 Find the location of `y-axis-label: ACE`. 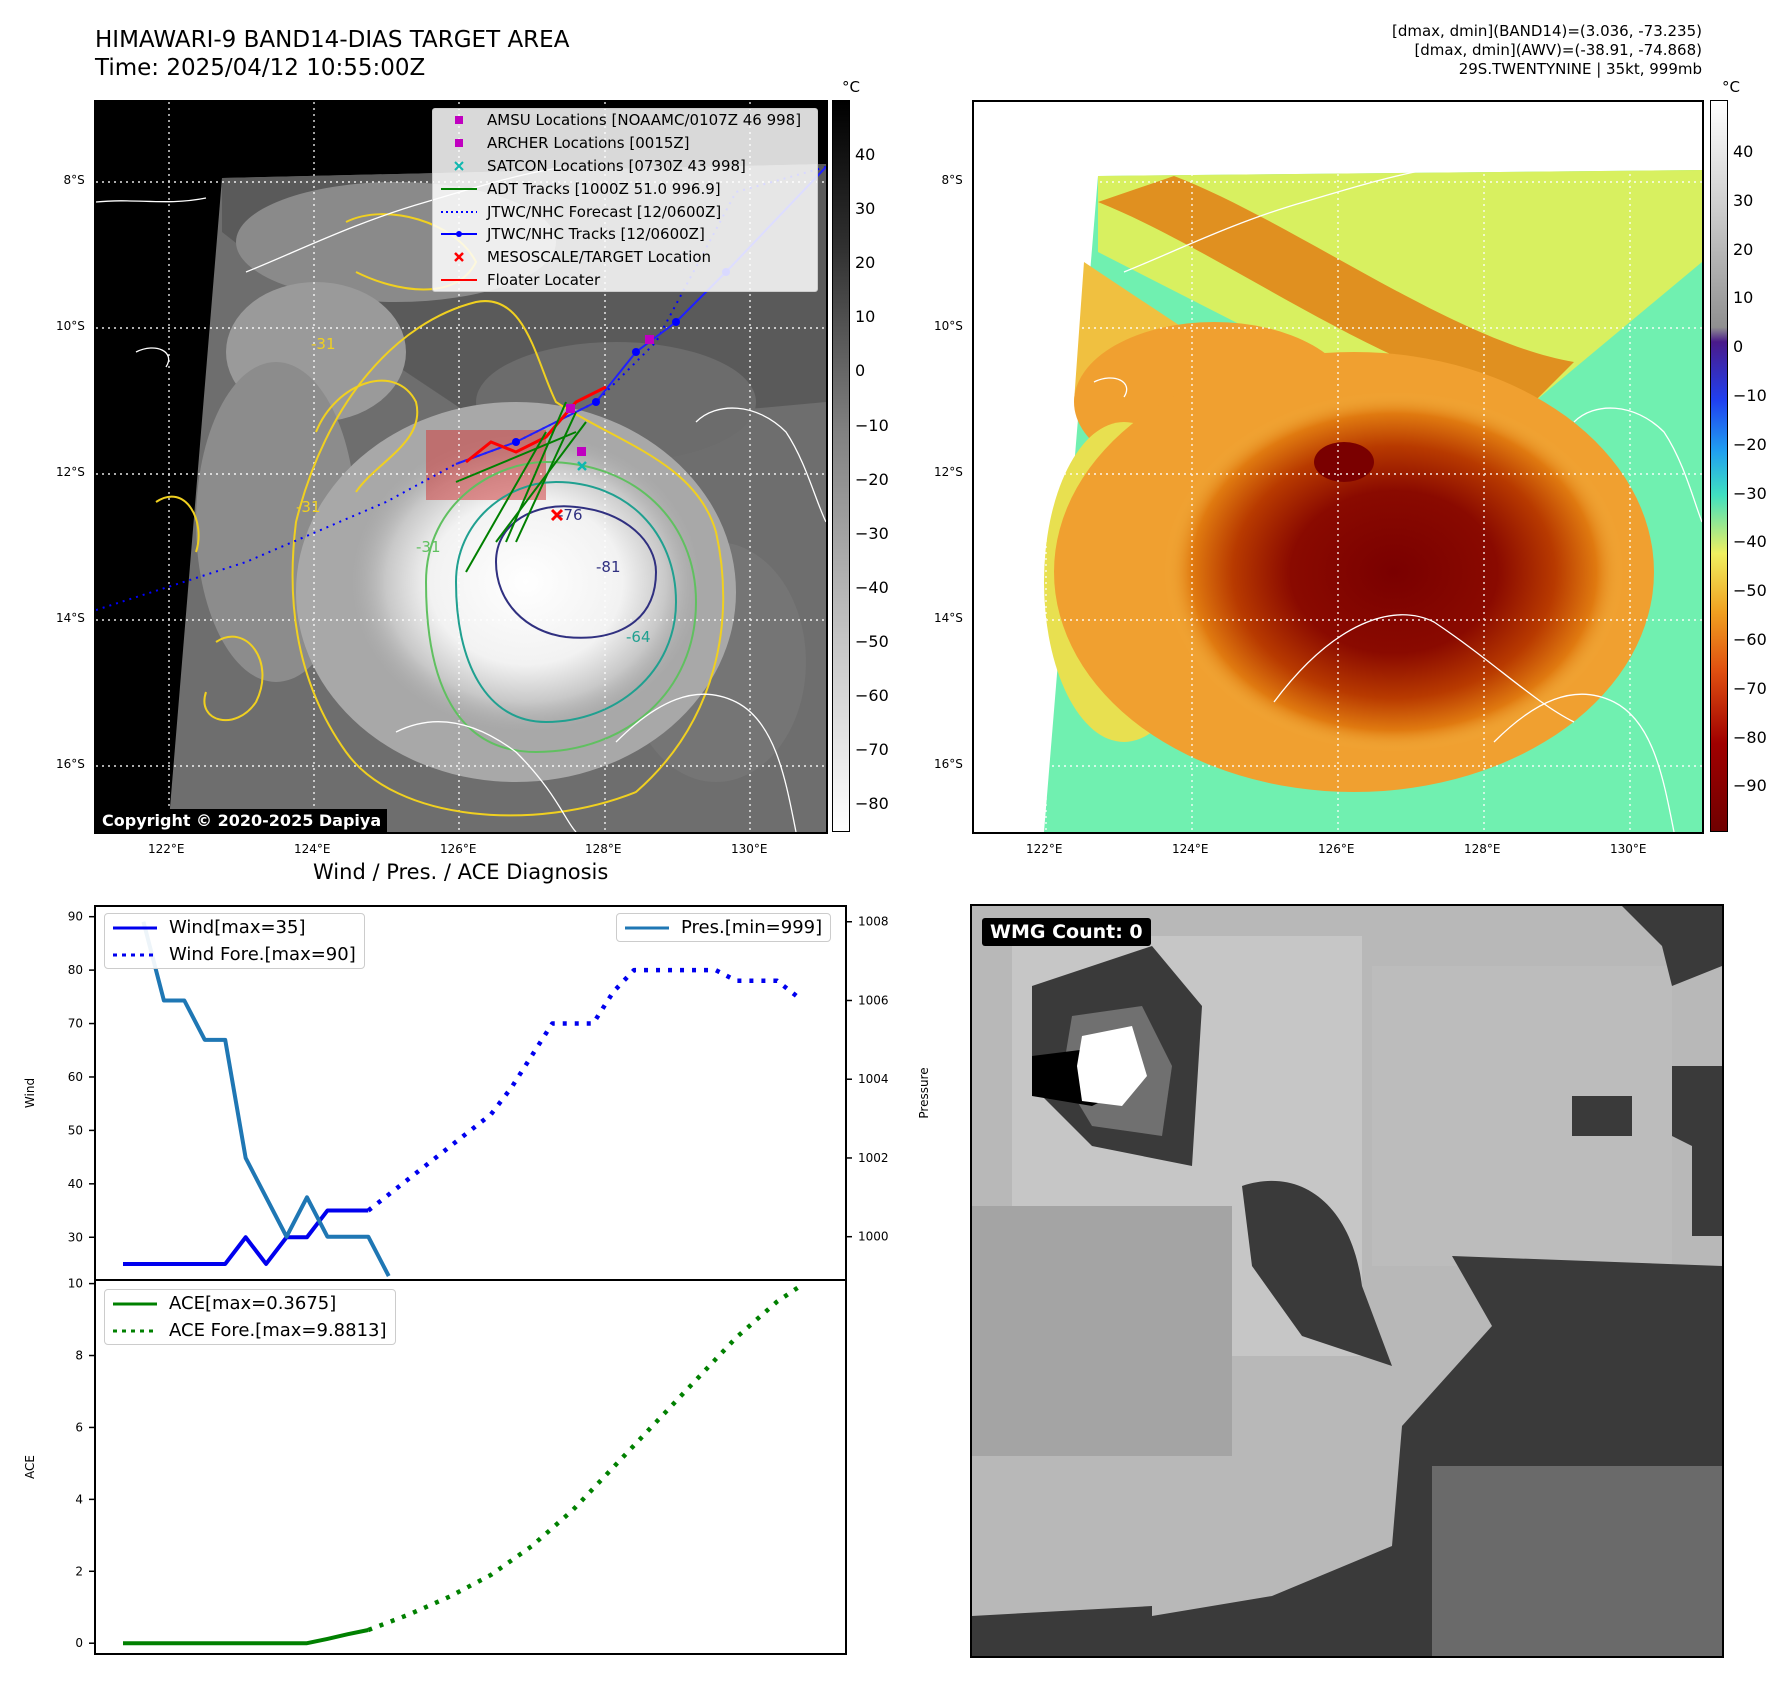

y-axis-label: ACE is located at coordinates (30, 1467).